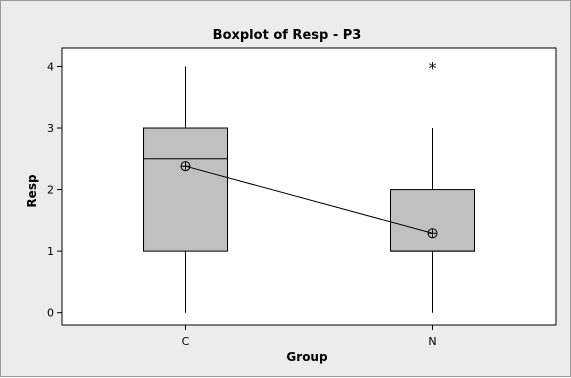 The image size is (571, 378). What do you see at coordinates (307, 357) in the screenshot?
I see `x-axis-label: Group` at bounding box center [307, 357].